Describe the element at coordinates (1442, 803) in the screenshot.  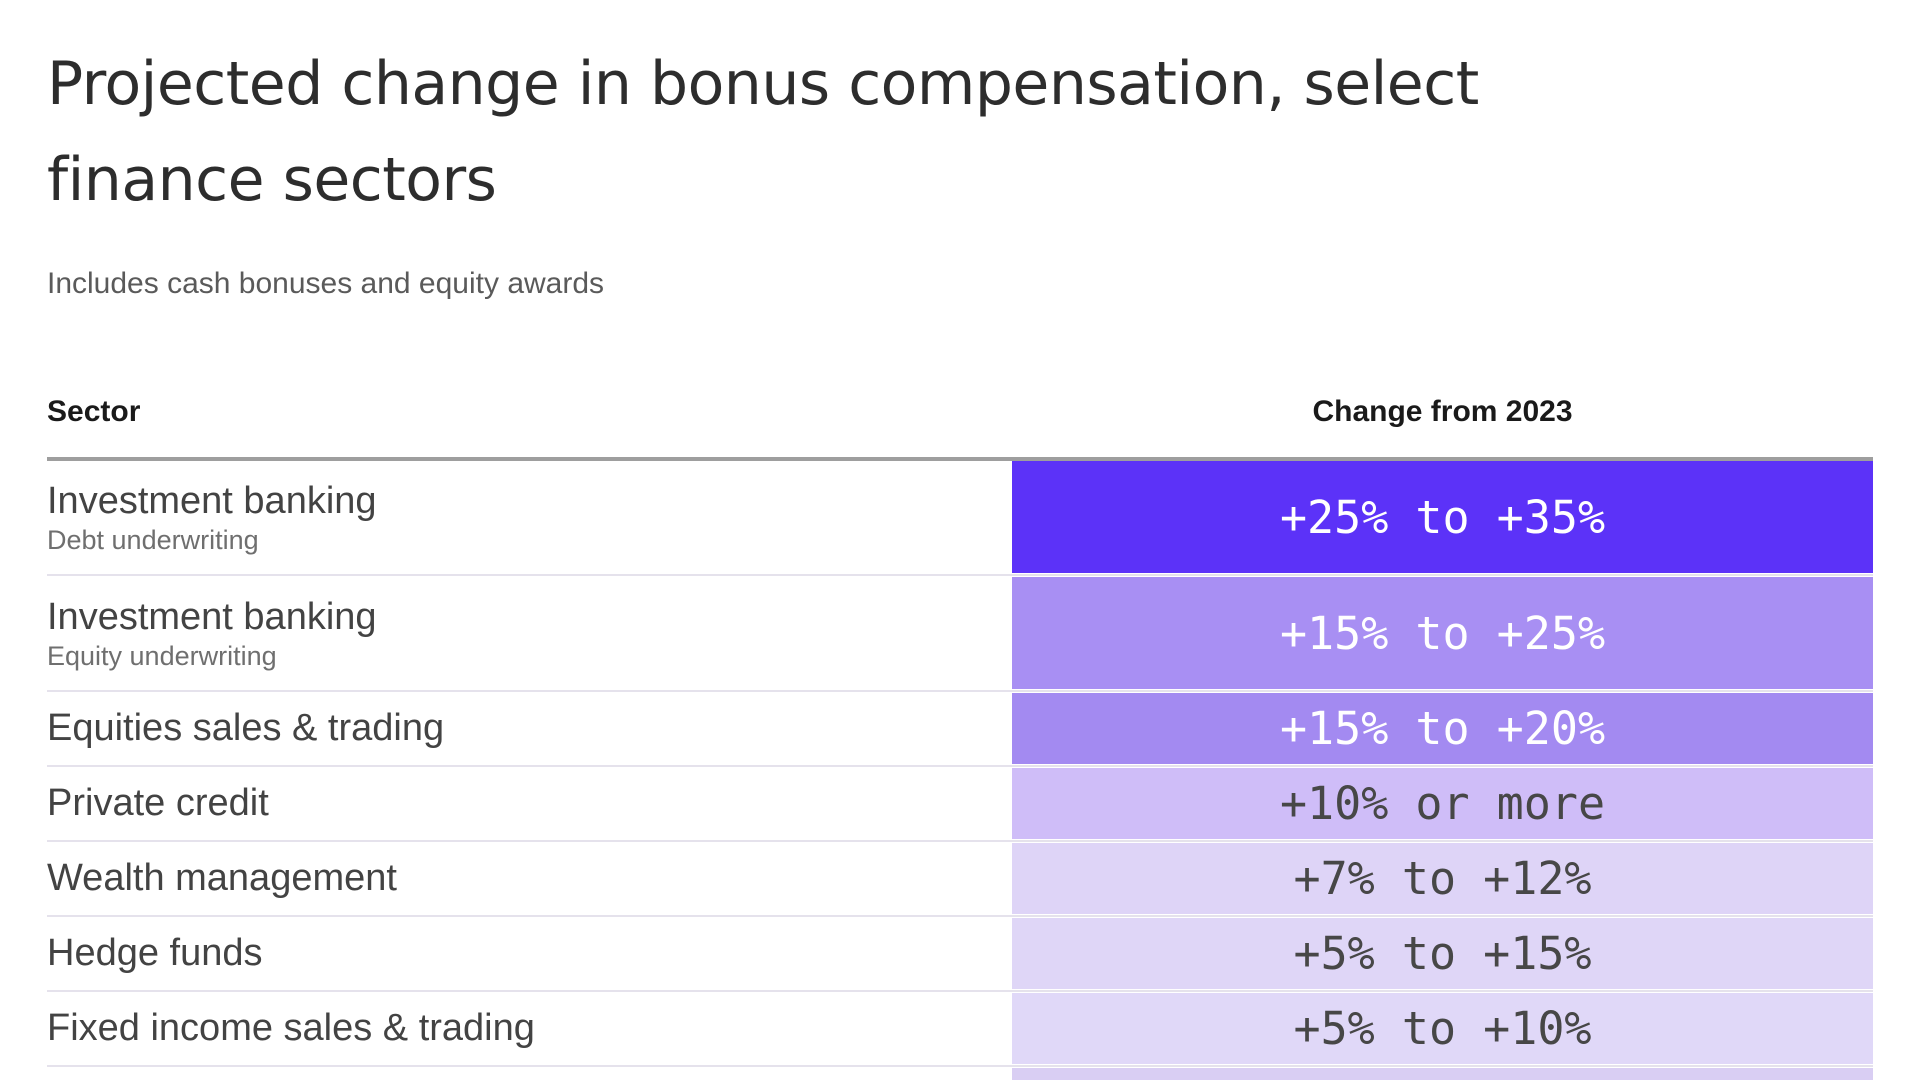
I see `change-value-cell: +10% or more` at that location.